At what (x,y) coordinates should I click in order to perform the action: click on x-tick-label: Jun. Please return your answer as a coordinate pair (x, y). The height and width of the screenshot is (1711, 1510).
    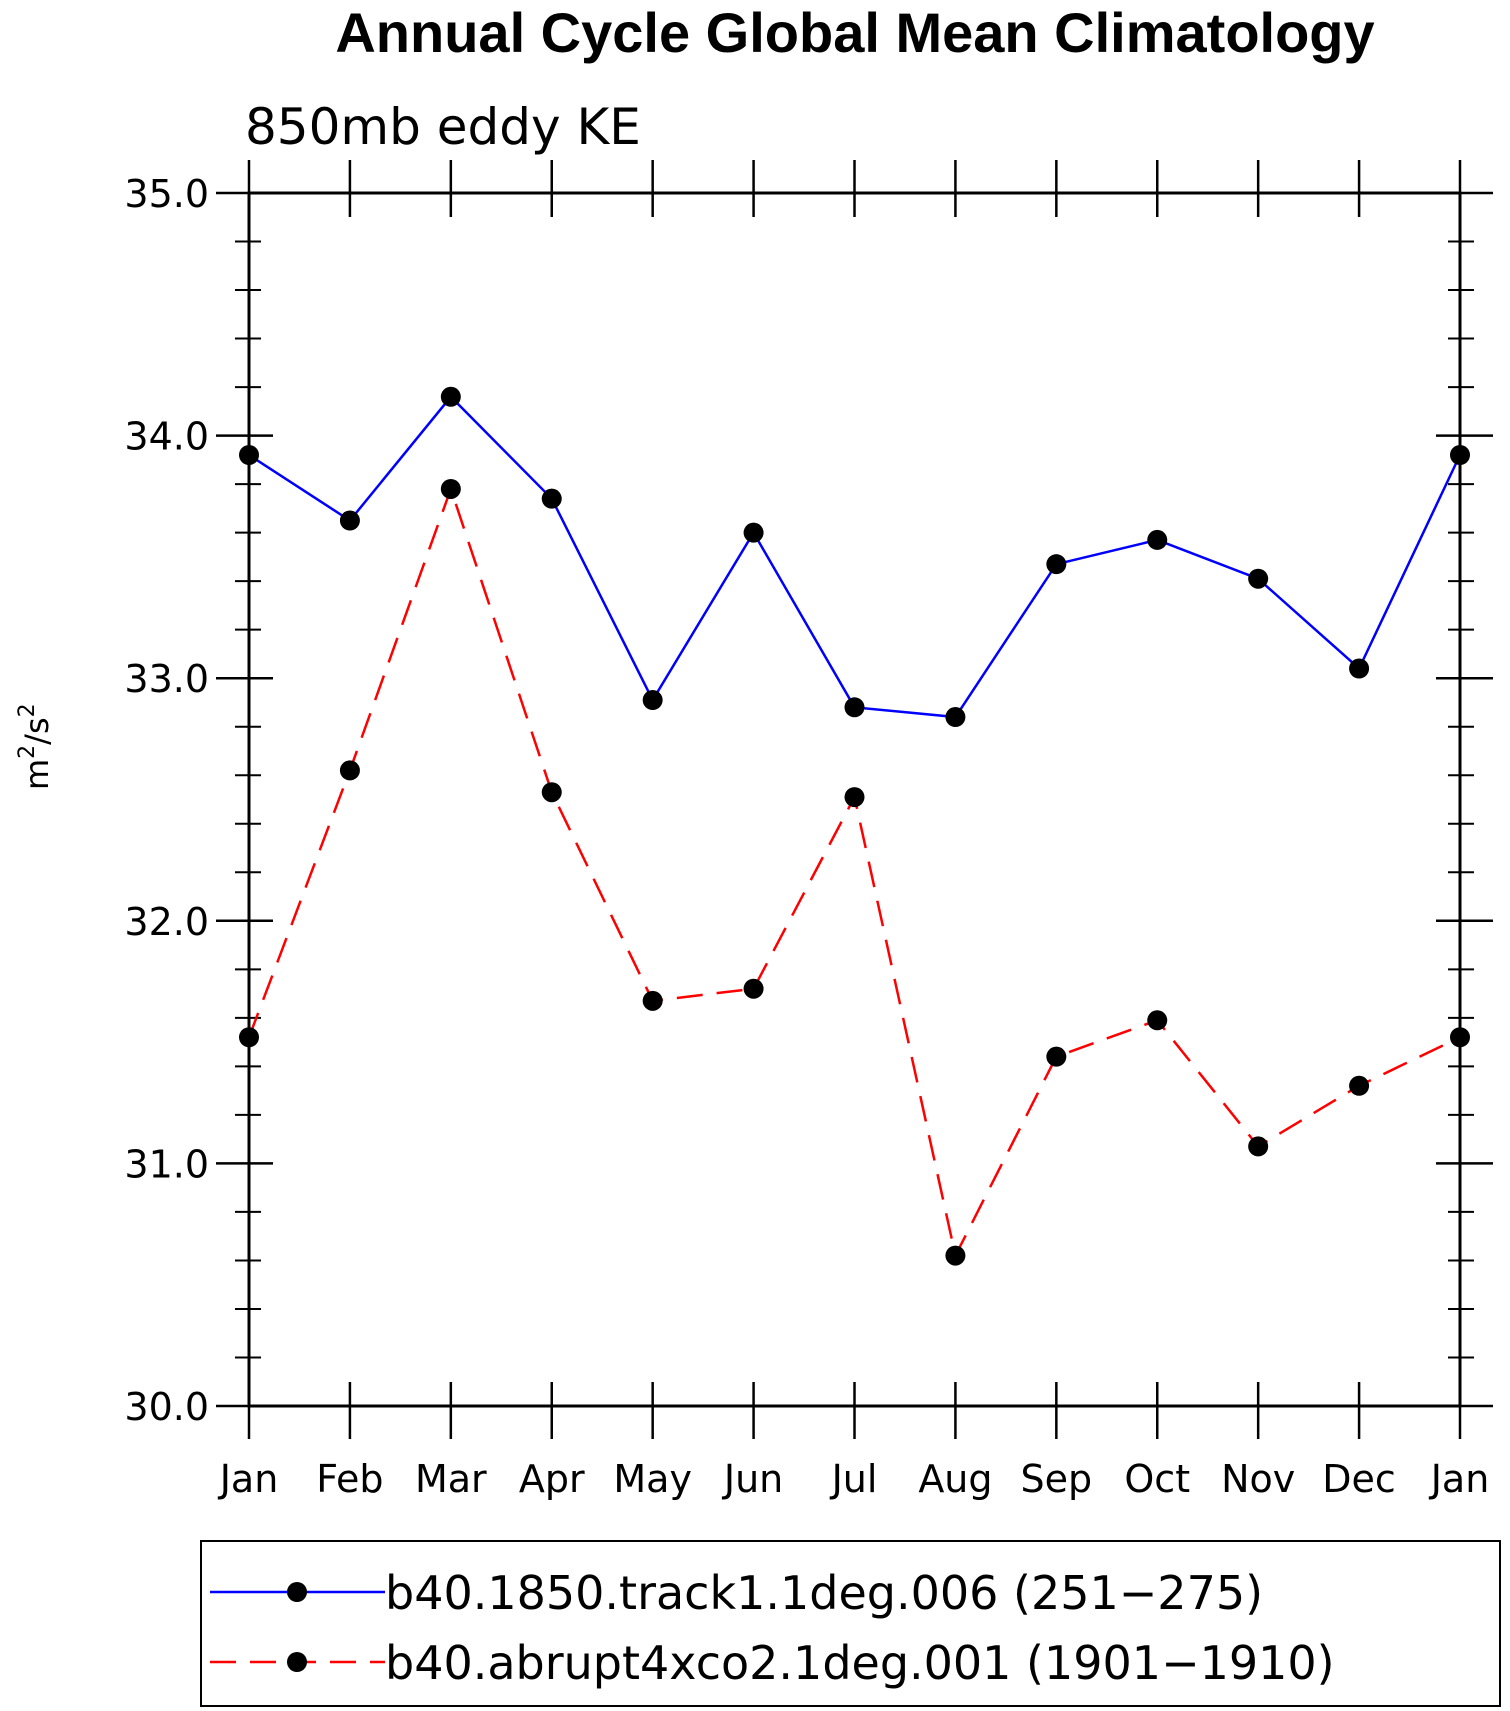
    Looking at the image, I should click on (752, 1479).